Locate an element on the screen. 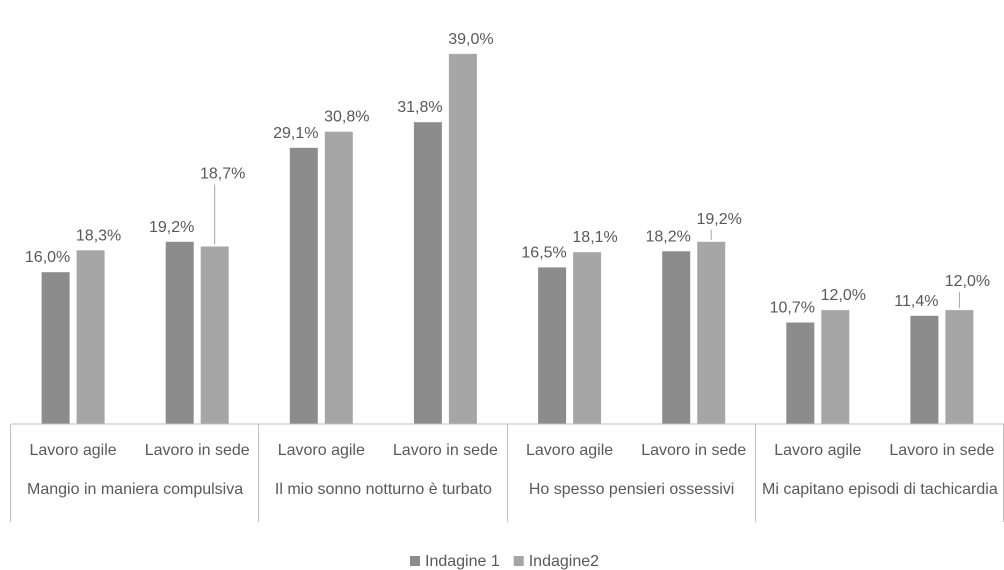  data-label-indagine2-1: 18,7% is located at coordinates (222, 174).